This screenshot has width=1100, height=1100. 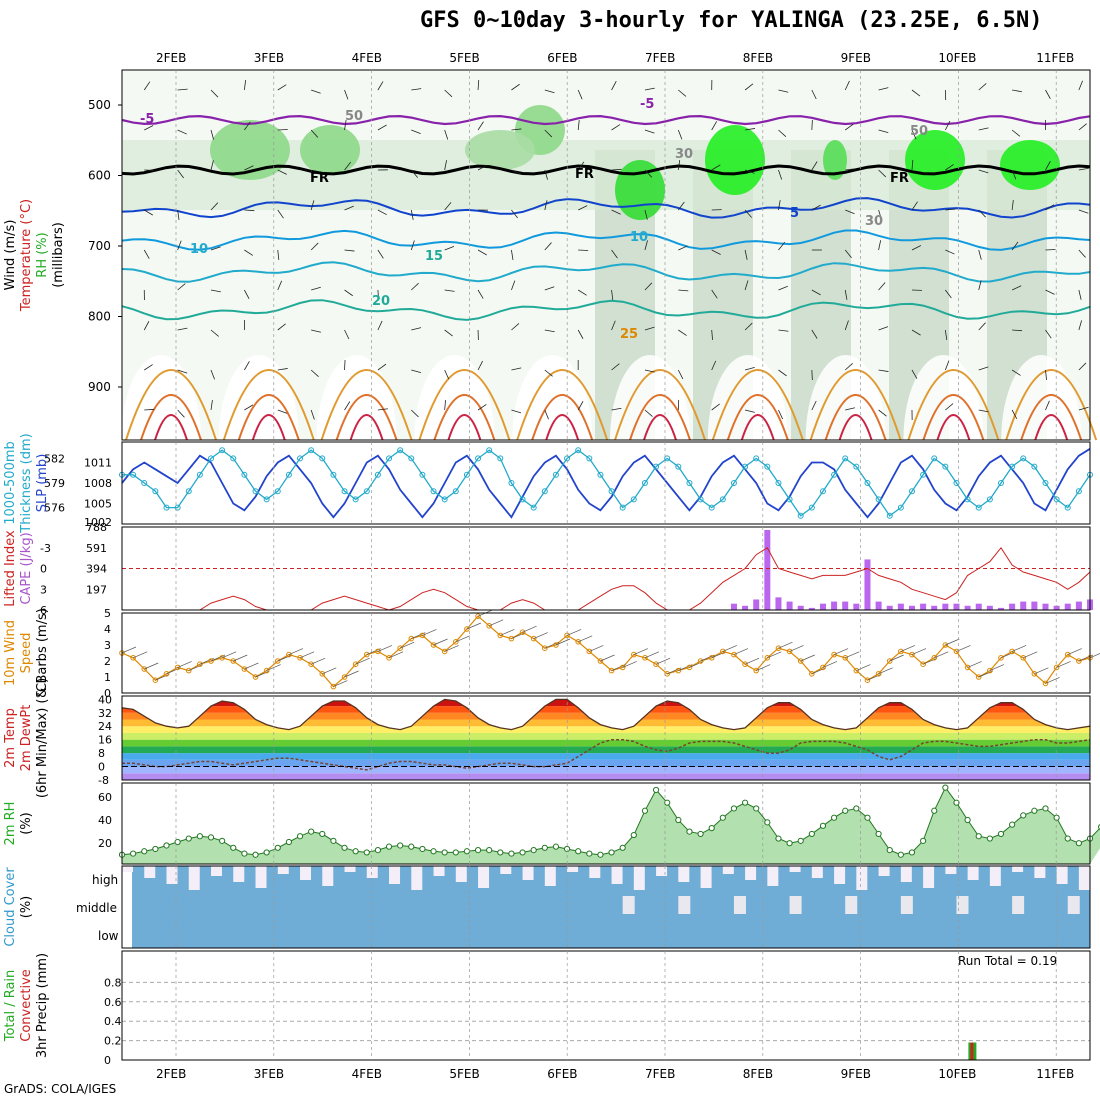 What do you see at coordinates (101, 767) in the screenshot?
I see `temp-tick: 0` at bounding box center [101, 767].